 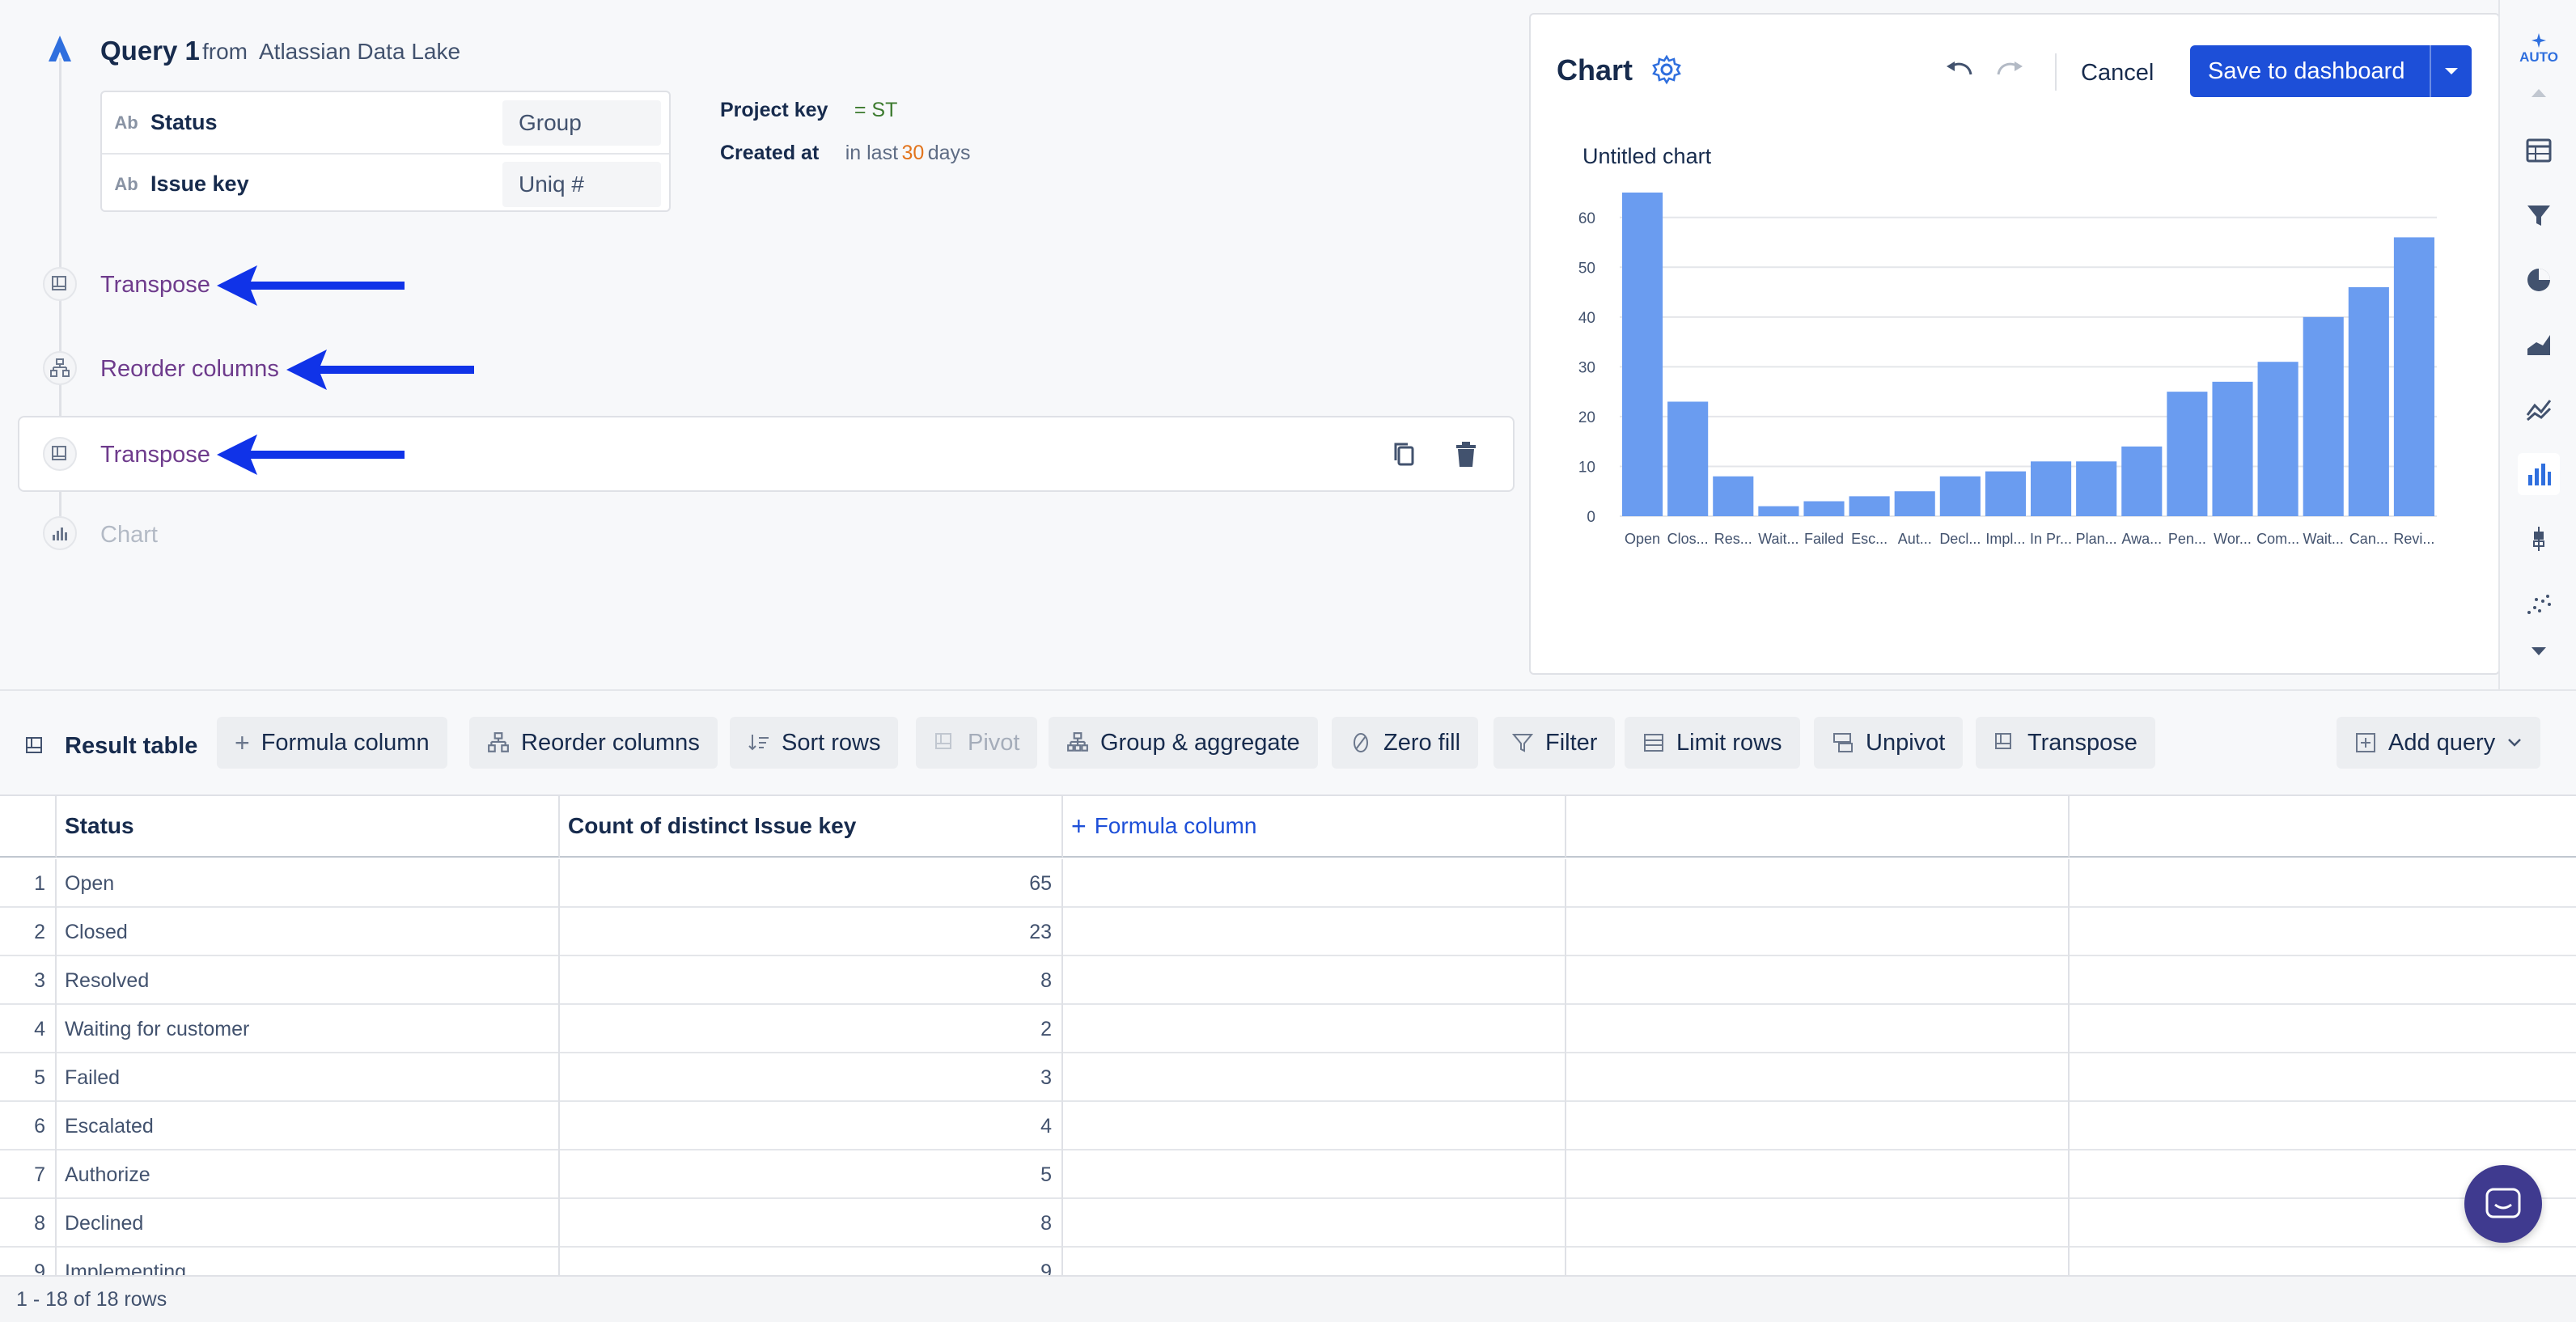 What do you see at coordinates (1959, 71) in the screenshot?
I see `undo-icon` at bounding box center [1959, 71].